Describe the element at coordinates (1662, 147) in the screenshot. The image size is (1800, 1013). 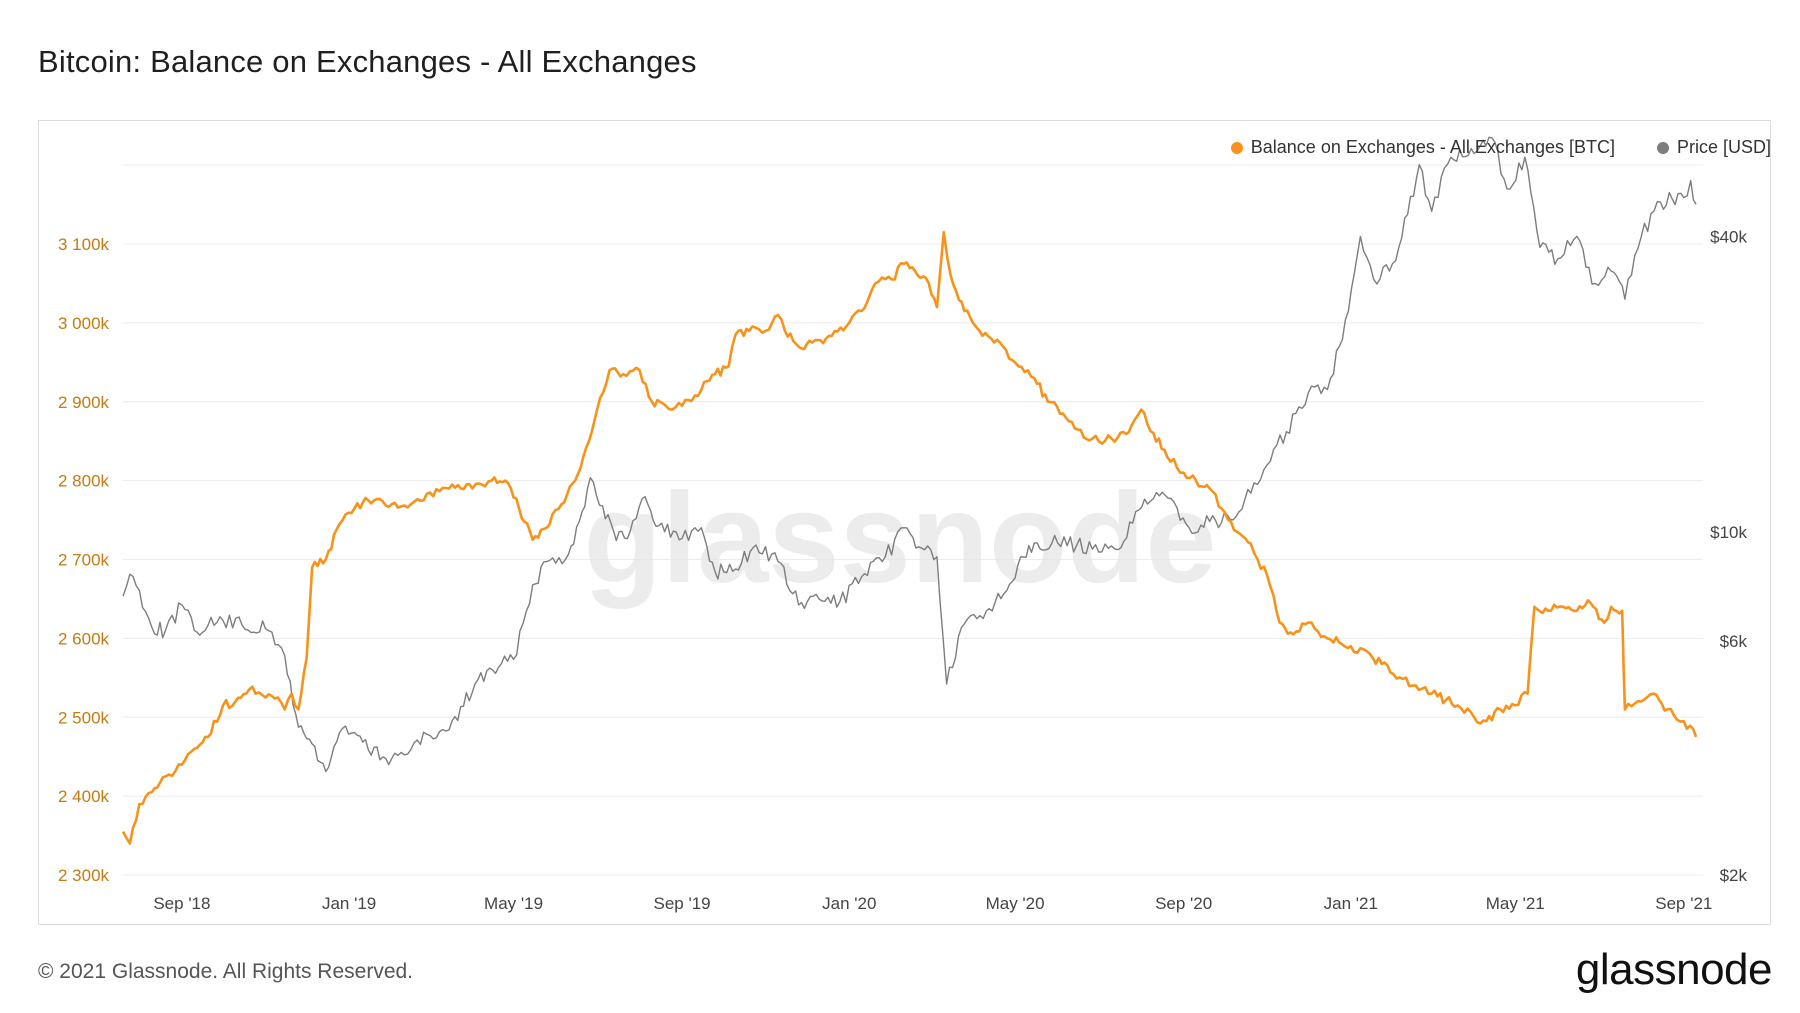
I see `legend-dot-price` at that location.